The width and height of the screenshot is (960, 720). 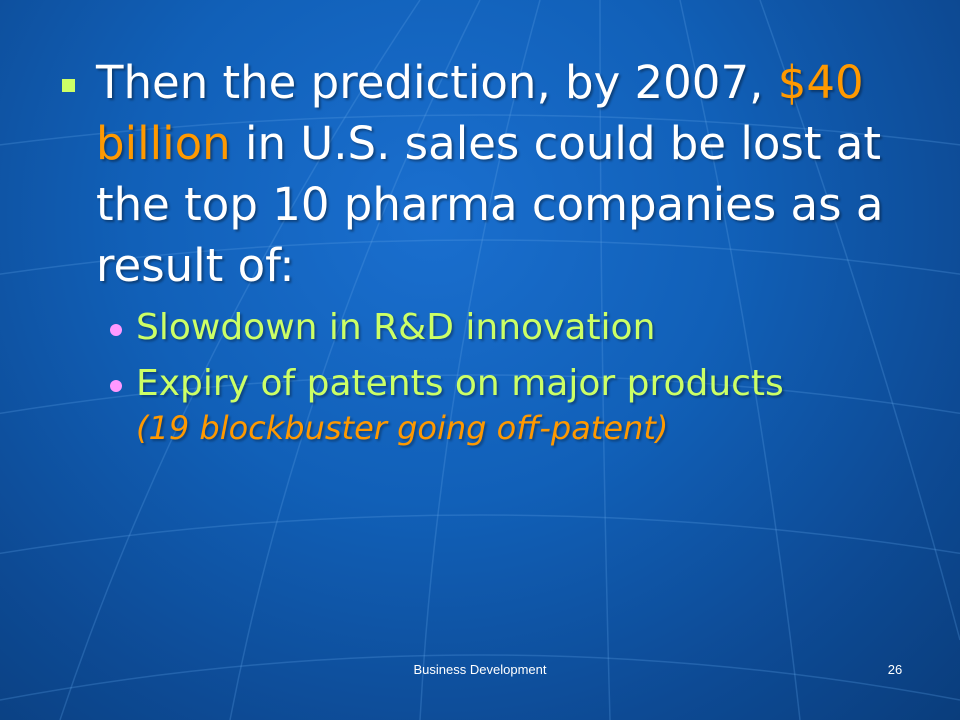 I want to click on sub-bullet-note: (19 blockbuster going off-patent), so click(x=402, y=428).